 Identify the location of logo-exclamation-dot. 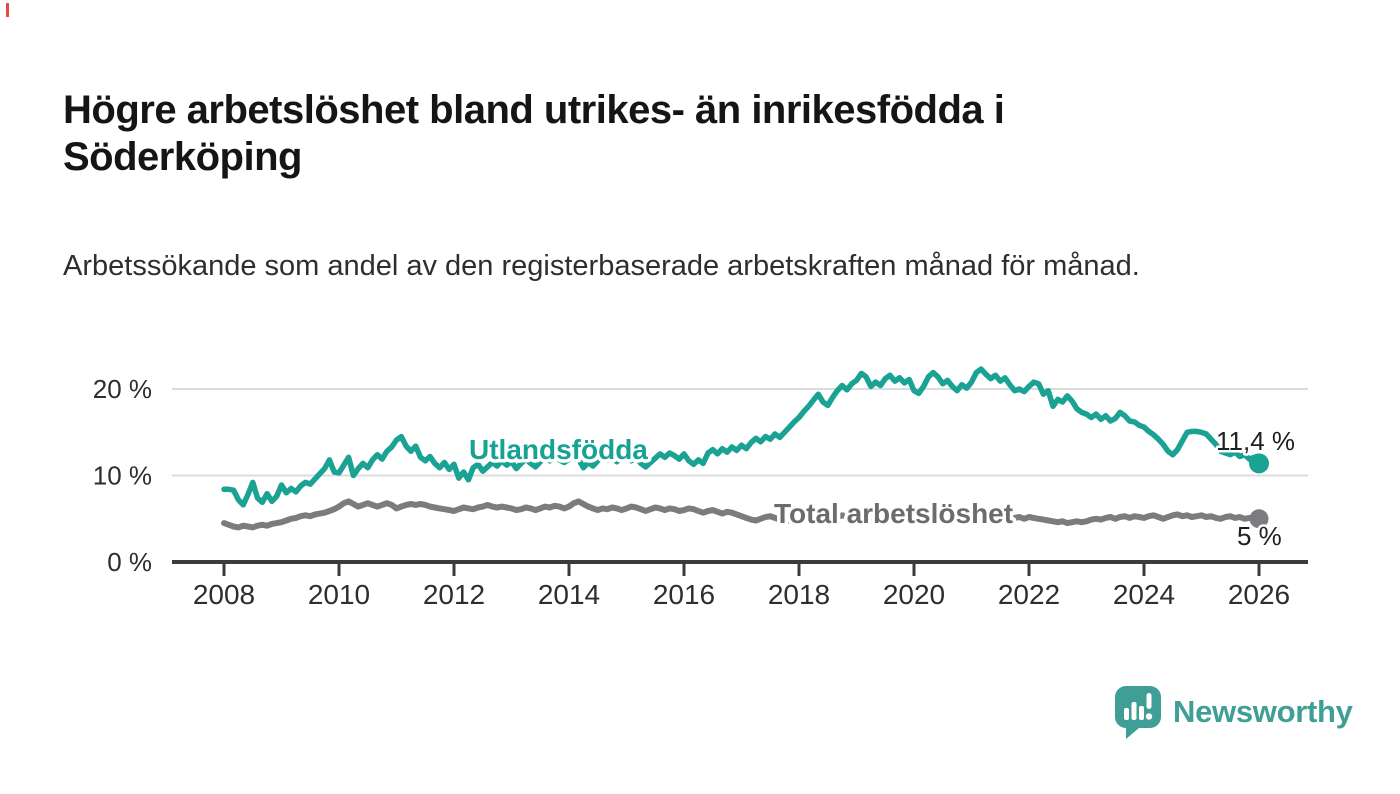
(1149, 716).